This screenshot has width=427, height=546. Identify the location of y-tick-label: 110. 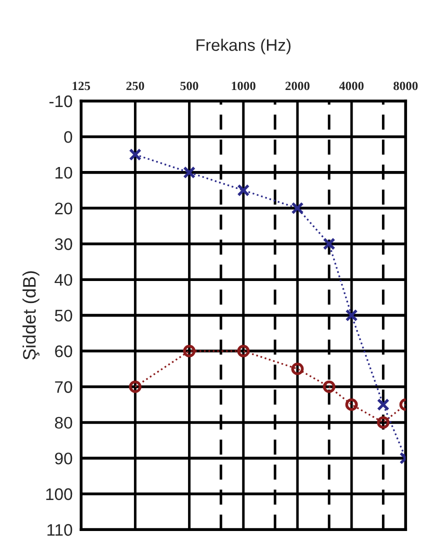
(59, 530).